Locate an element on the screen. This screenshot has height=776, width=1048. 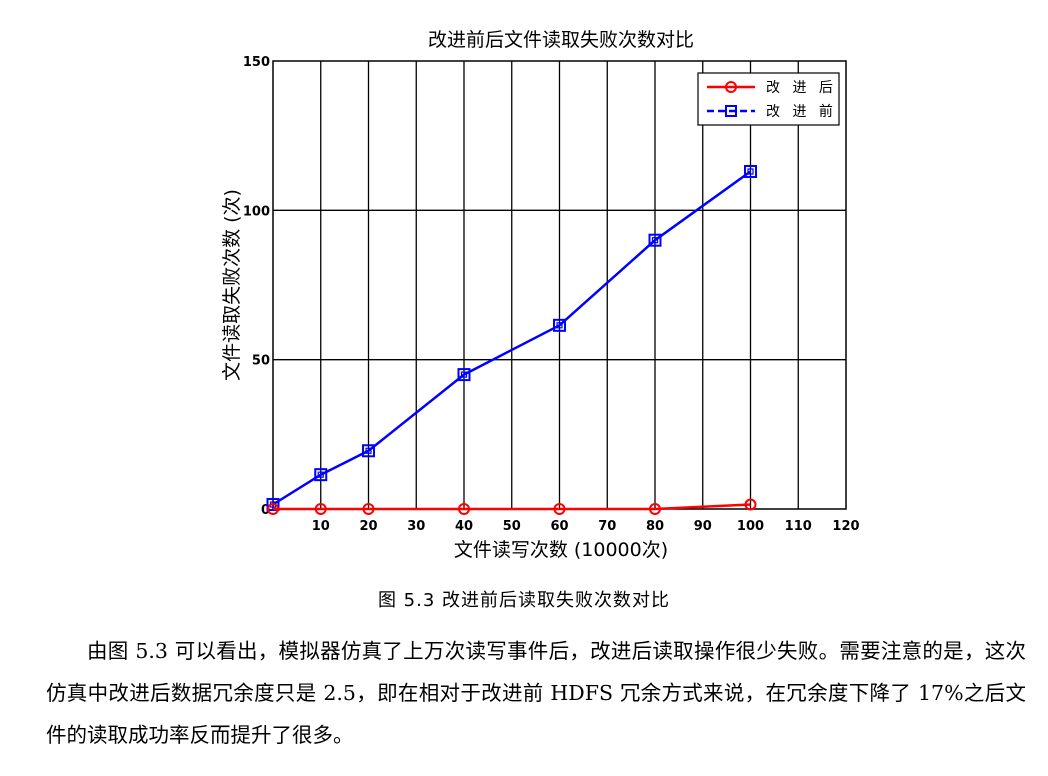
series-line is located at coordinates (512, 507).